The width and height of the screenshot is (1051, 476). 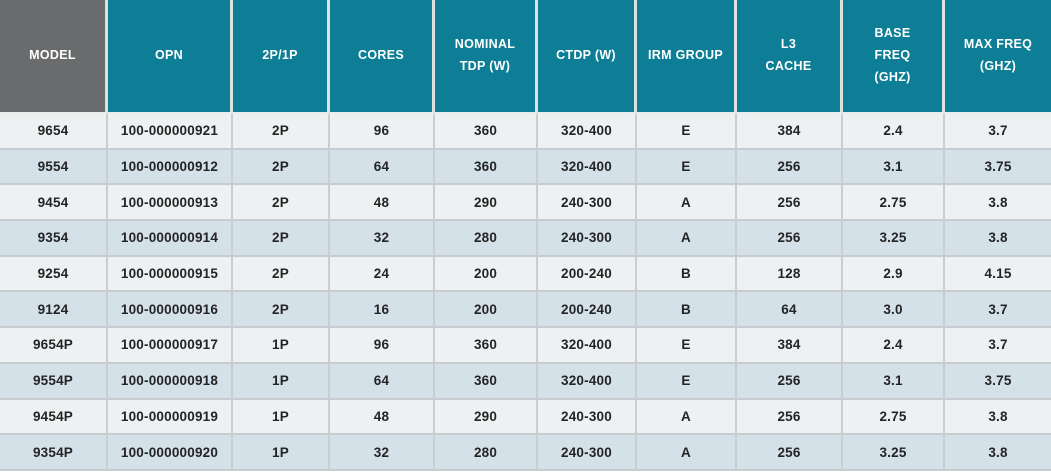 I want to click on cell-opn: 100-000000920, so click(x=170, y=453).